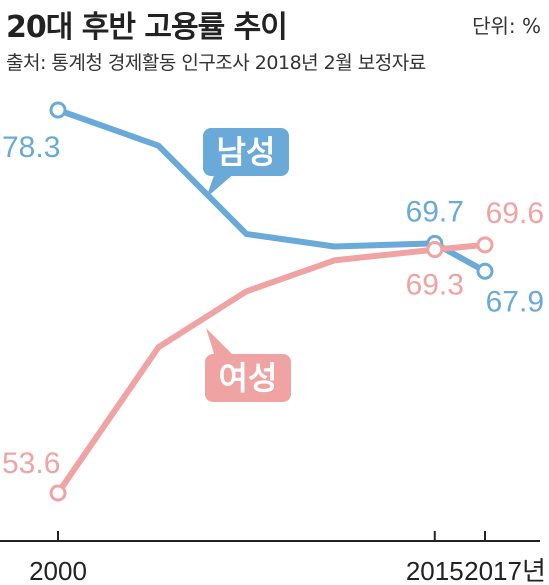 This screenshot has height=585, width=549. Describe the element at coordinates (221, 184) in the screenshot. I see `legend-callout-male-tail` at that location.